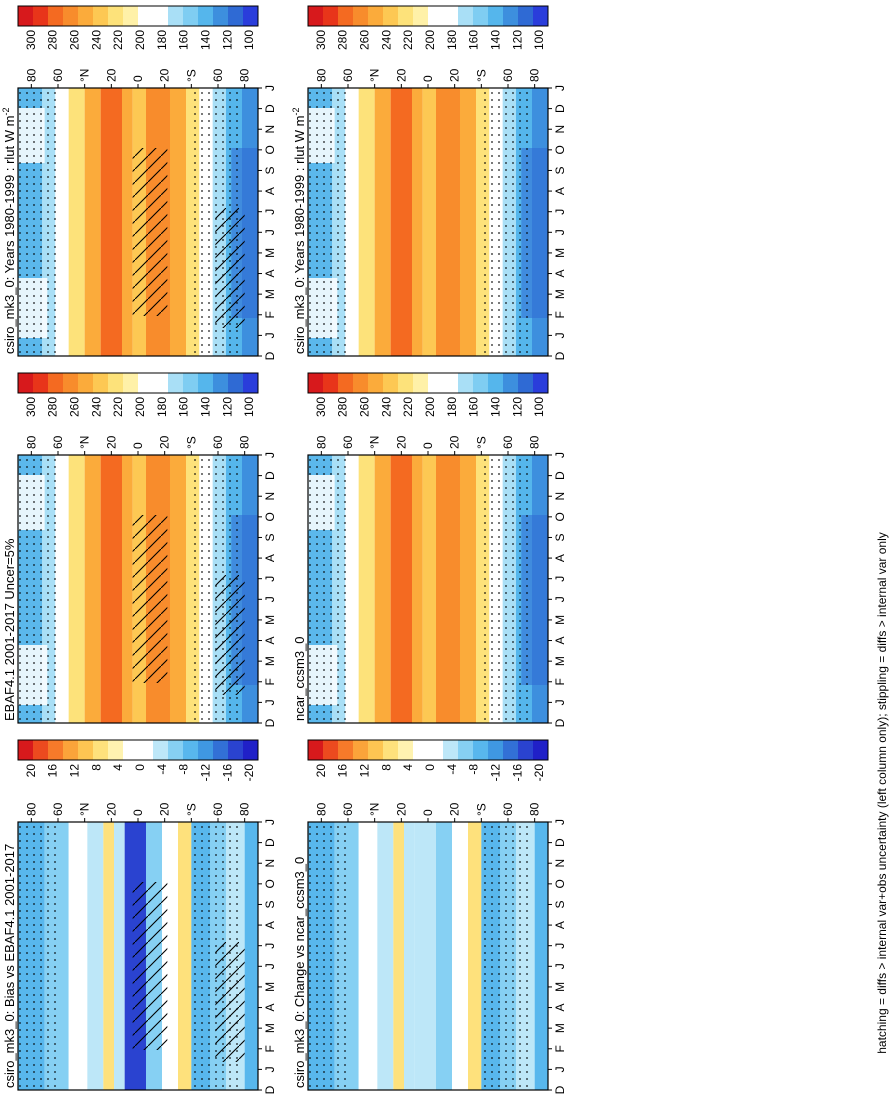 The height and width of the screenshot is (1102, 894). I want to click on hatching-south, so click(230, 1002).